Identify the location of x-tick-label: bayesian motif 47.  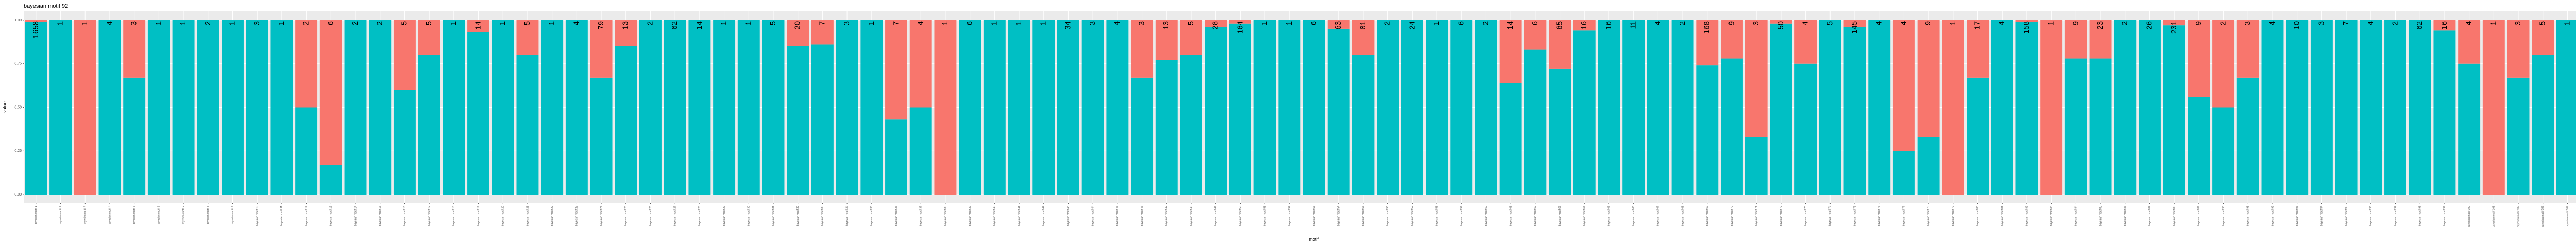
(1166, 216).